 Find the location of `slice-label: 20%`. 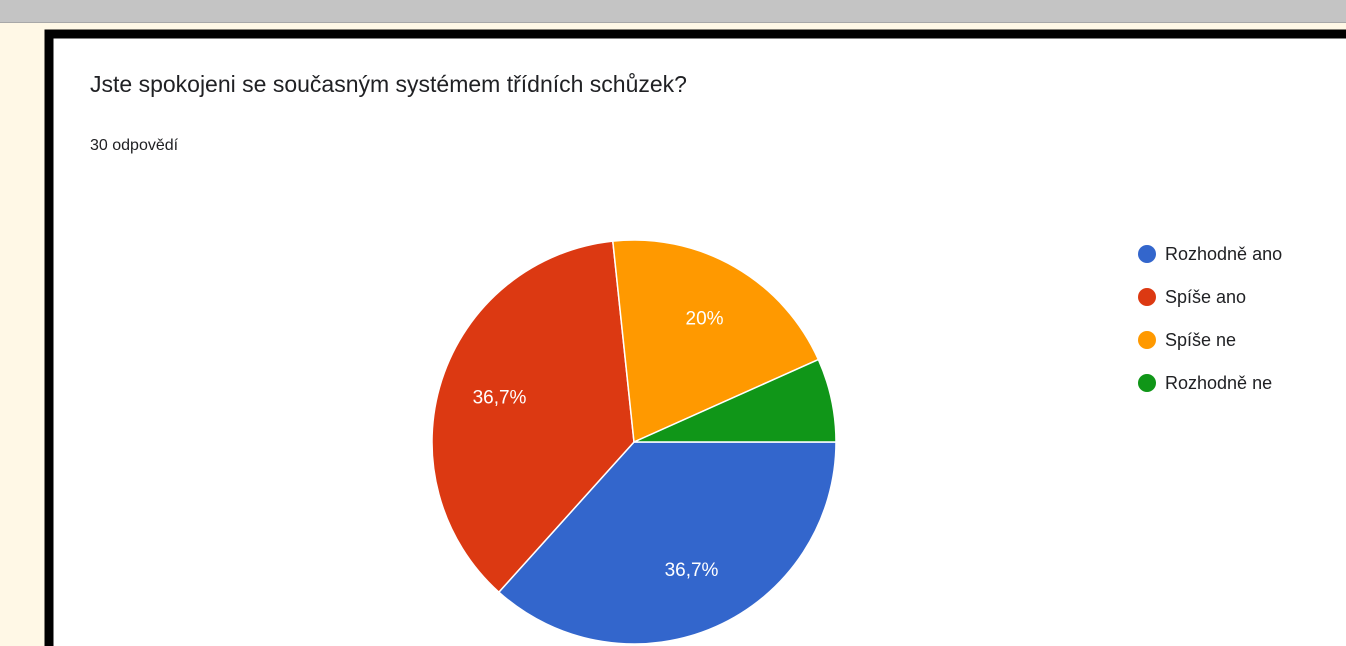

slice-label: 20% is located at coordinates (705, 318).